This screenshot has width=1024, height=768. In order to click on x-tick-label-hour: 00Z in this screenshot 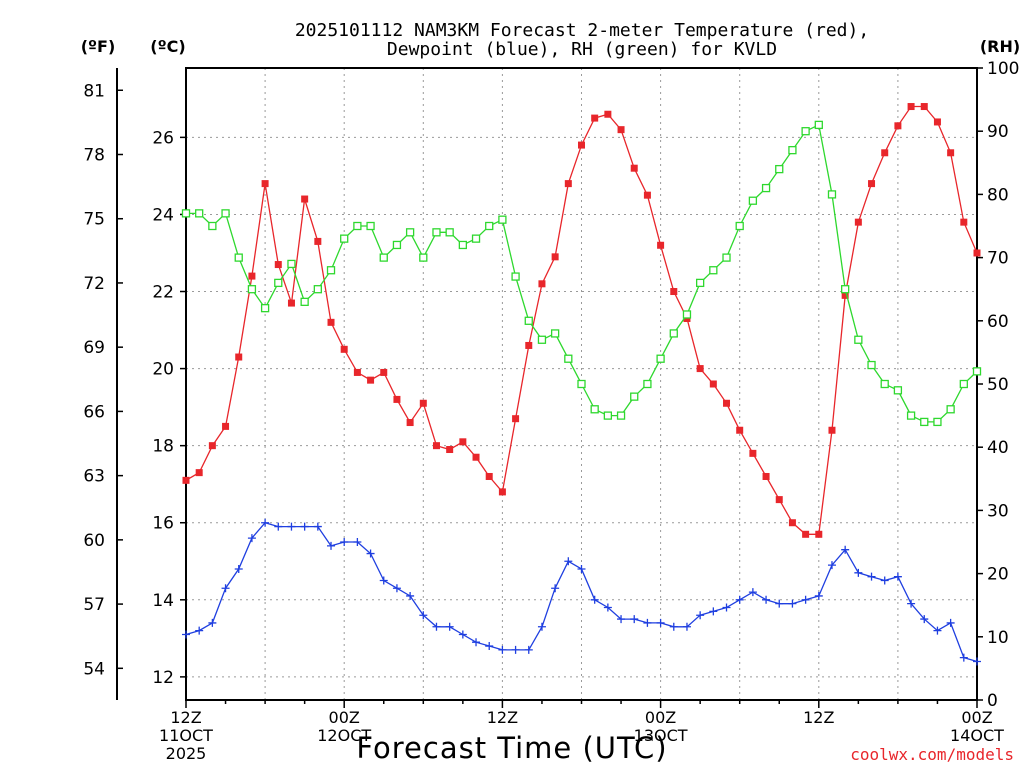, I will do `click(344, 717)`.